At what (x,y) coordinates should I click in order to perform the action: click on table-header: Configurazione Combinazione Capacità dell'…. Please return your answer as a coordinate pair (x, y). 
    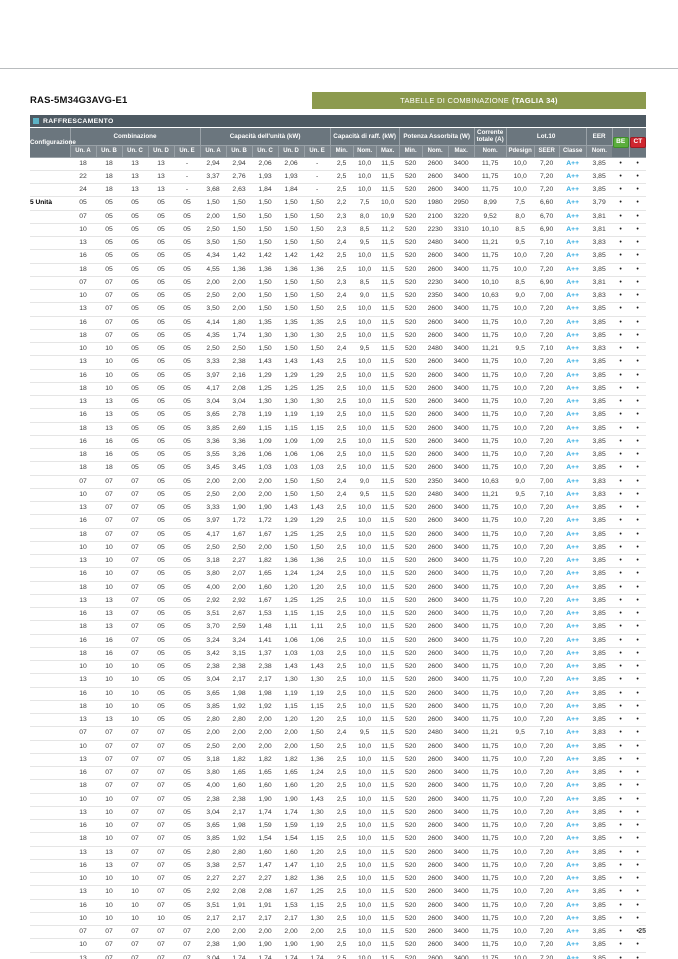
    Looking at the image, I should click on (338, 143).